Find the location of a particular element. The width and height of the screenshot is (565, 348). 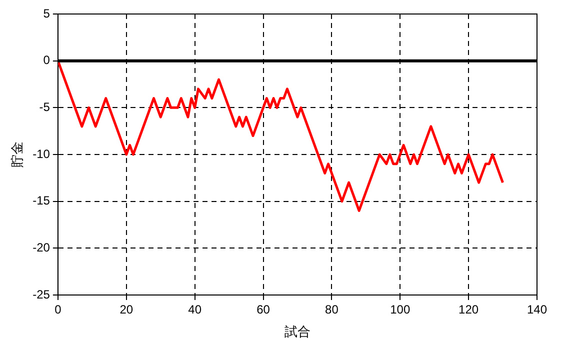

y-tick-label: 5 is located at coordinates (46, 13).